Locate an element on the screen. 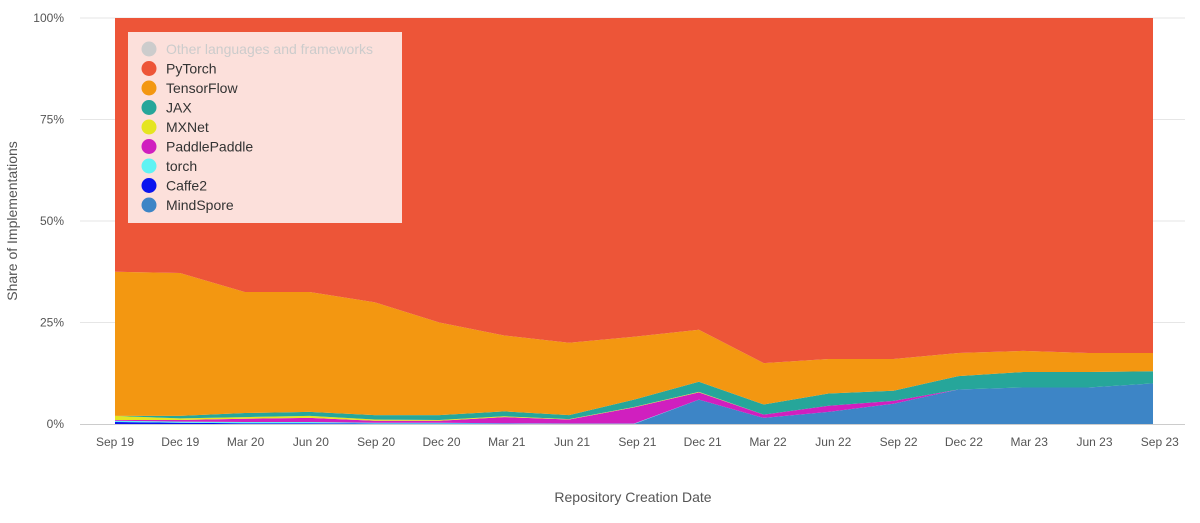 This screenshot has height=523, width=1200. x-tick-label: Mar 22 is located at coordinates (768, 442).